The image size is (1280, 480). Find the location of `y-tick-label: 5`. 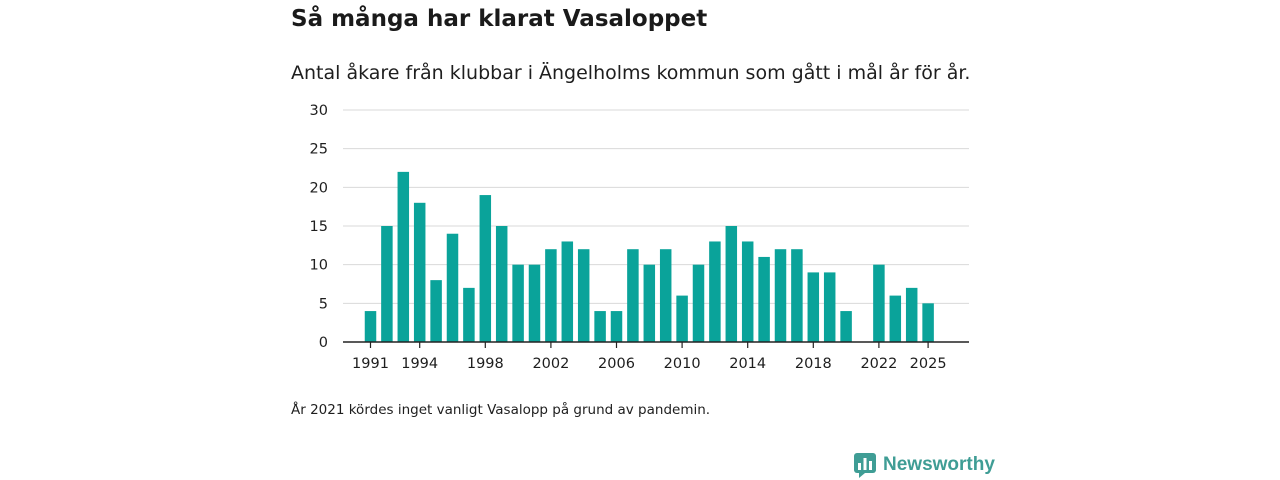

y-tick-label: 5 is located at coordinates (323, 304).